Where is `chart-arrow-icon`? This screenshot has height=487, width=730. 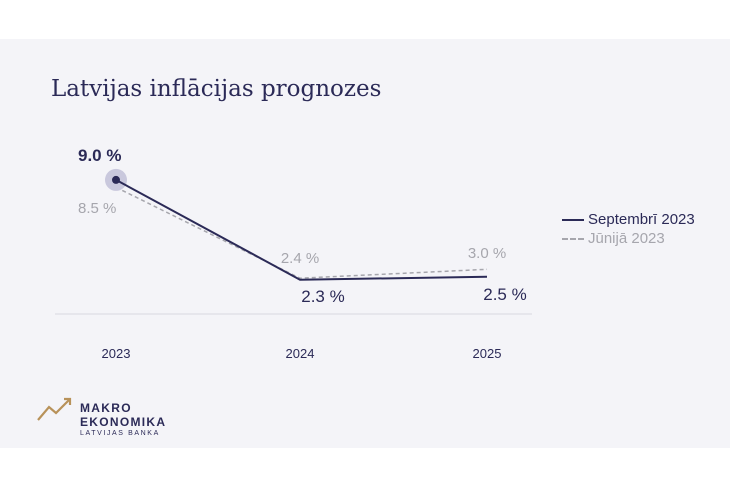 chart-arrow-icon is located at coordinates (54, 409).